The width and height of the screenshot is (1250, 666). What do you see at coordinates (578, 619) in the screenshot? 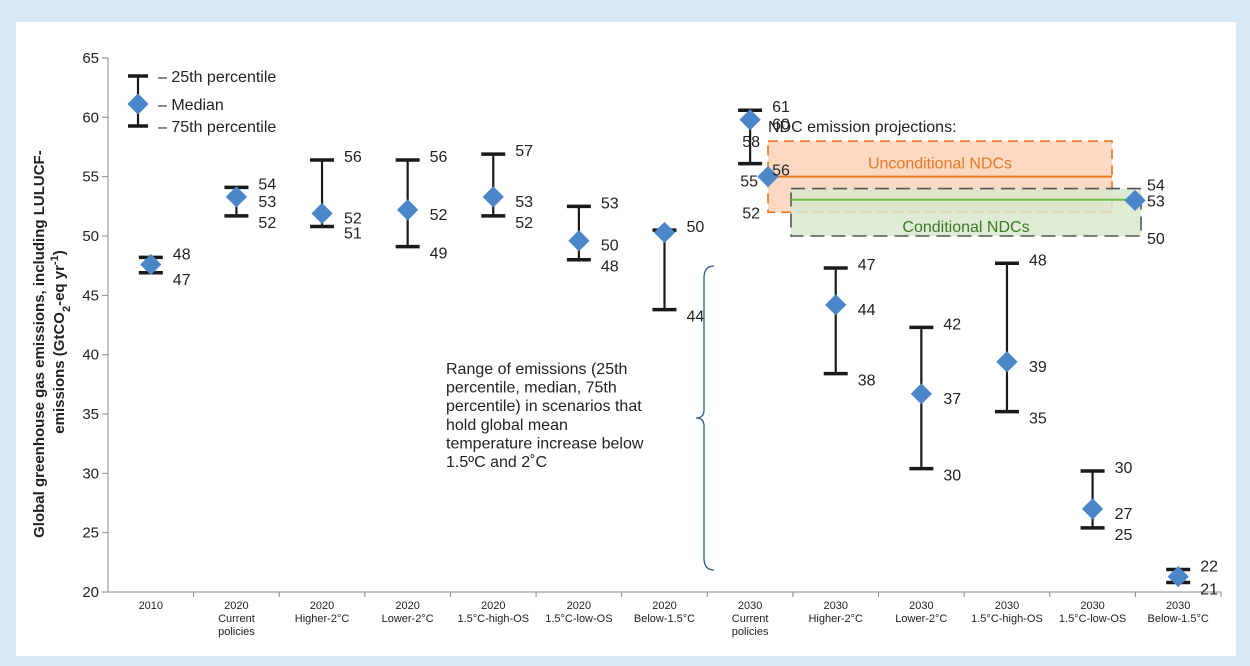
I see `x-category-name: 1.5°C-low-OS` at bounding box center [578, 619].